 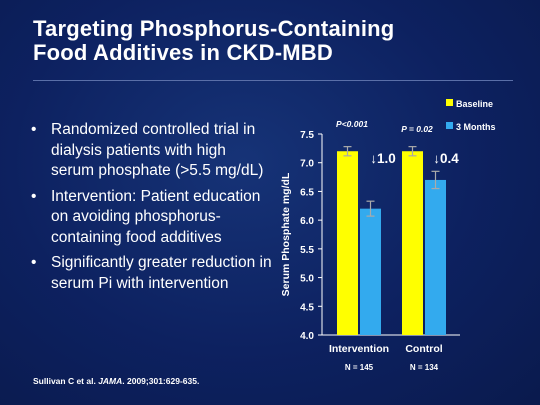 What do you see at coordinates (449, 158) in the screenshot?
I see `change-value: 0.4` at bounding box center [449, 158].